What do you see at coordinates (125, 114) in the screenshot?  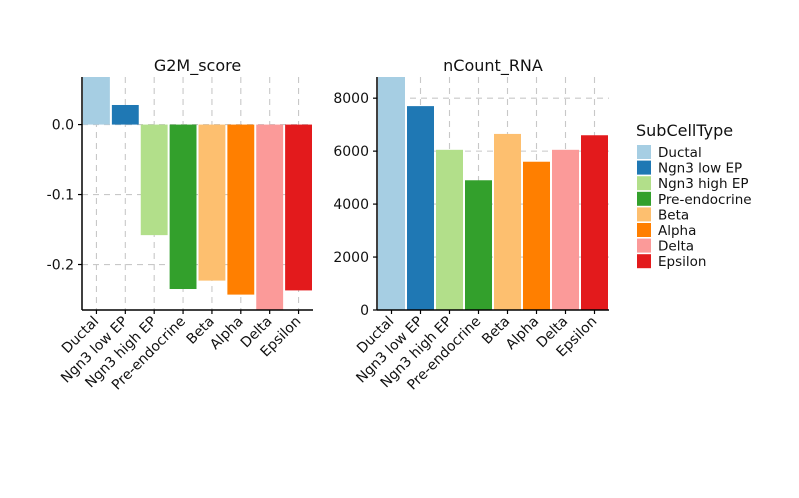 I see `g2m-bar-ngn3-low-ep` at bounding box center [125, 114].